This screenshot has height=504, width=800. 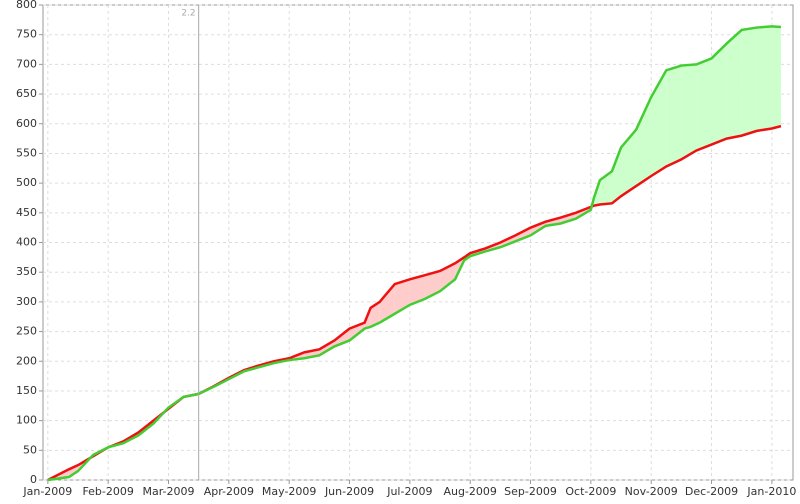 What do you see at coordinates (590, 491) in the screenshot?
I see `x-tick-label: Oct-2009` at bounding box center [590, 491].